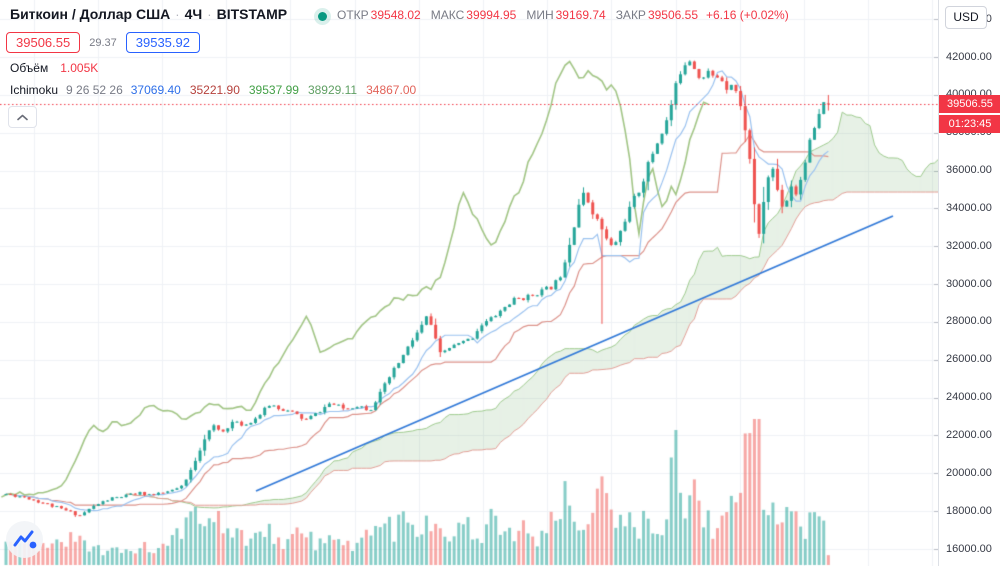 The image size is (1000, 566). What do you see at coordinates (540, 15) in the screenshot?
I see `low-label: МИН` at bounding box center [540, 15].